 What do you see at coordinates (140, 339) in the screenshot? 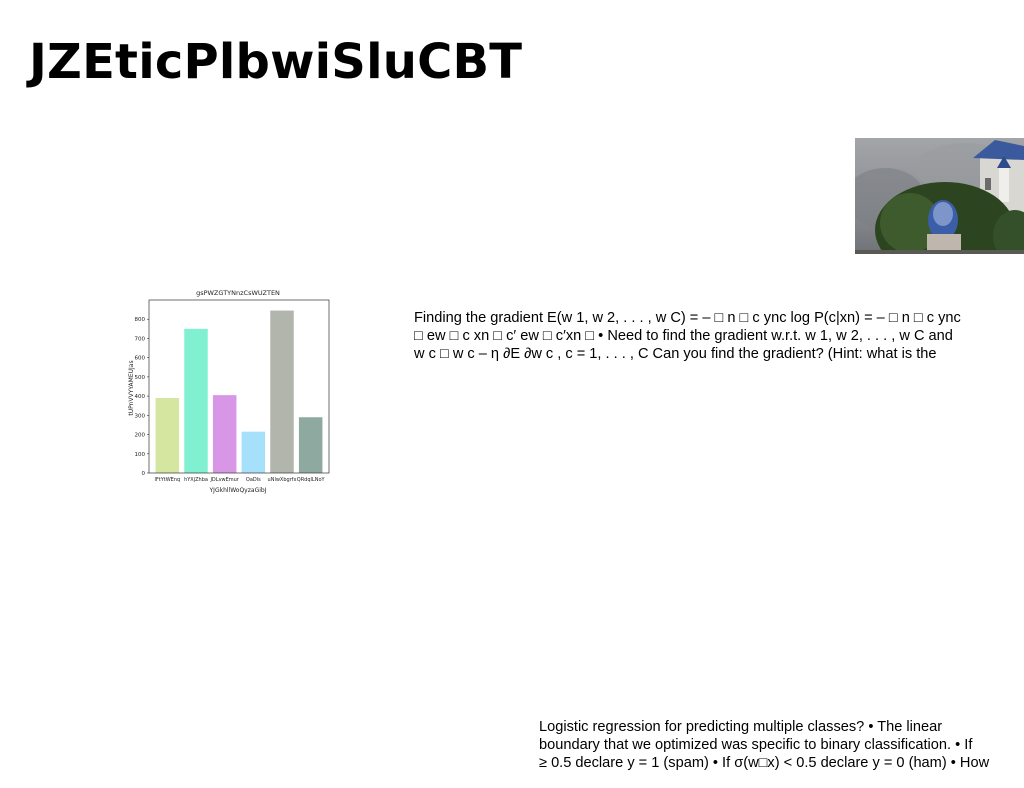
I see `y-tick-label: 700` at bounding box center [140, 339].